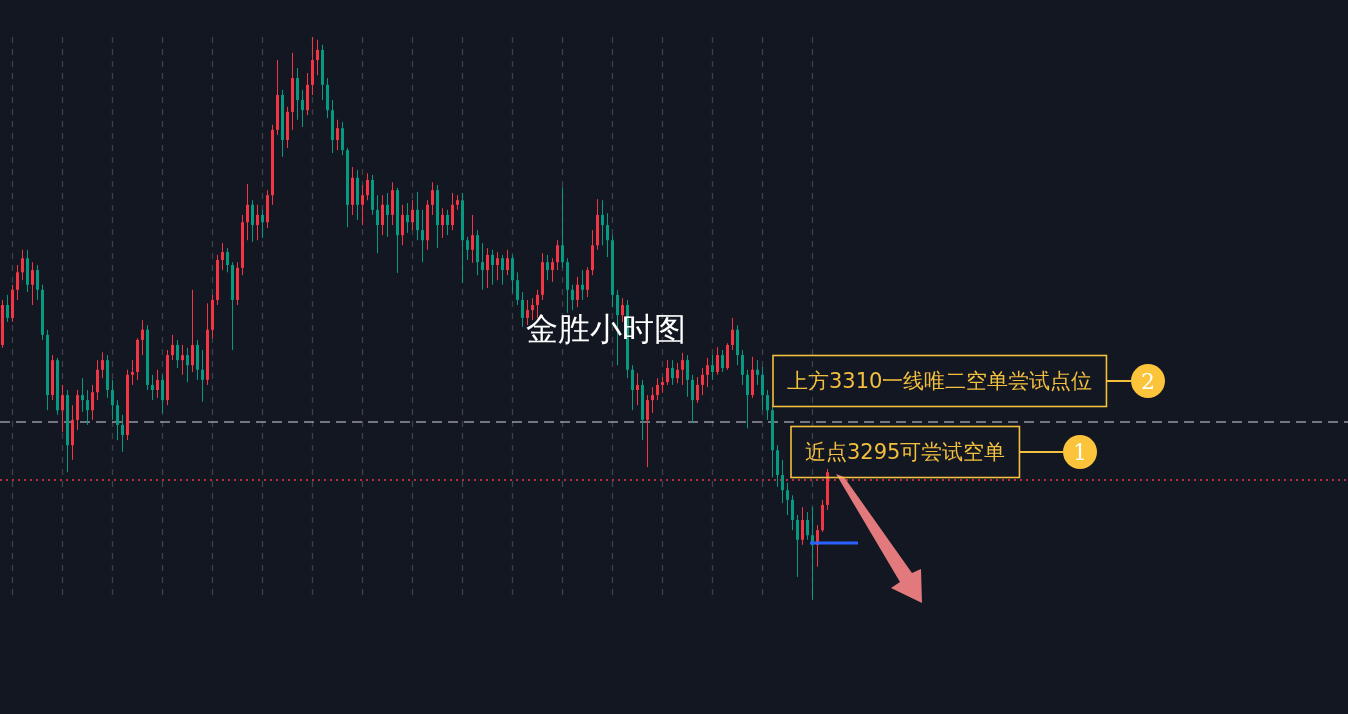 The width and height of the screenshot is (1348, 714). What do you see at coordinates (940, 381) in the screenshot?
I see `annotation: 上方3310一线唯二空单尝试点位` at bounding box center [940, 381].